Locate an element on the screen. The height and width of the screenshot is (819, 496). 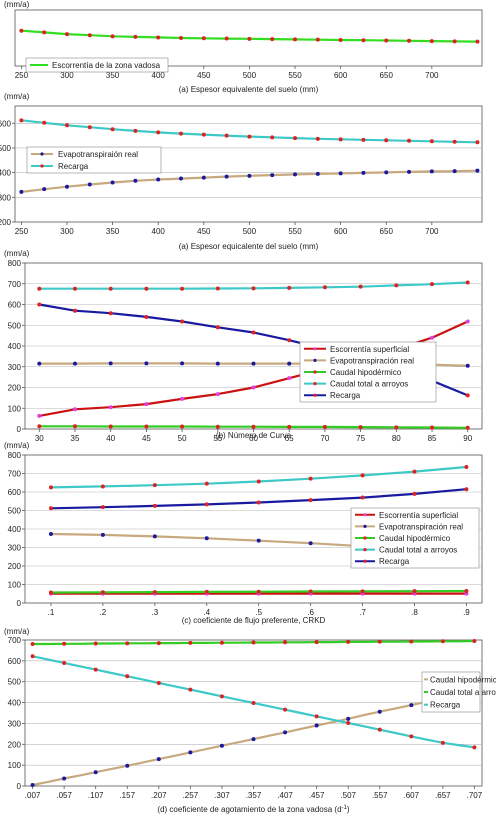
x-tick-label: .257 is located at coordinates (191, 795).